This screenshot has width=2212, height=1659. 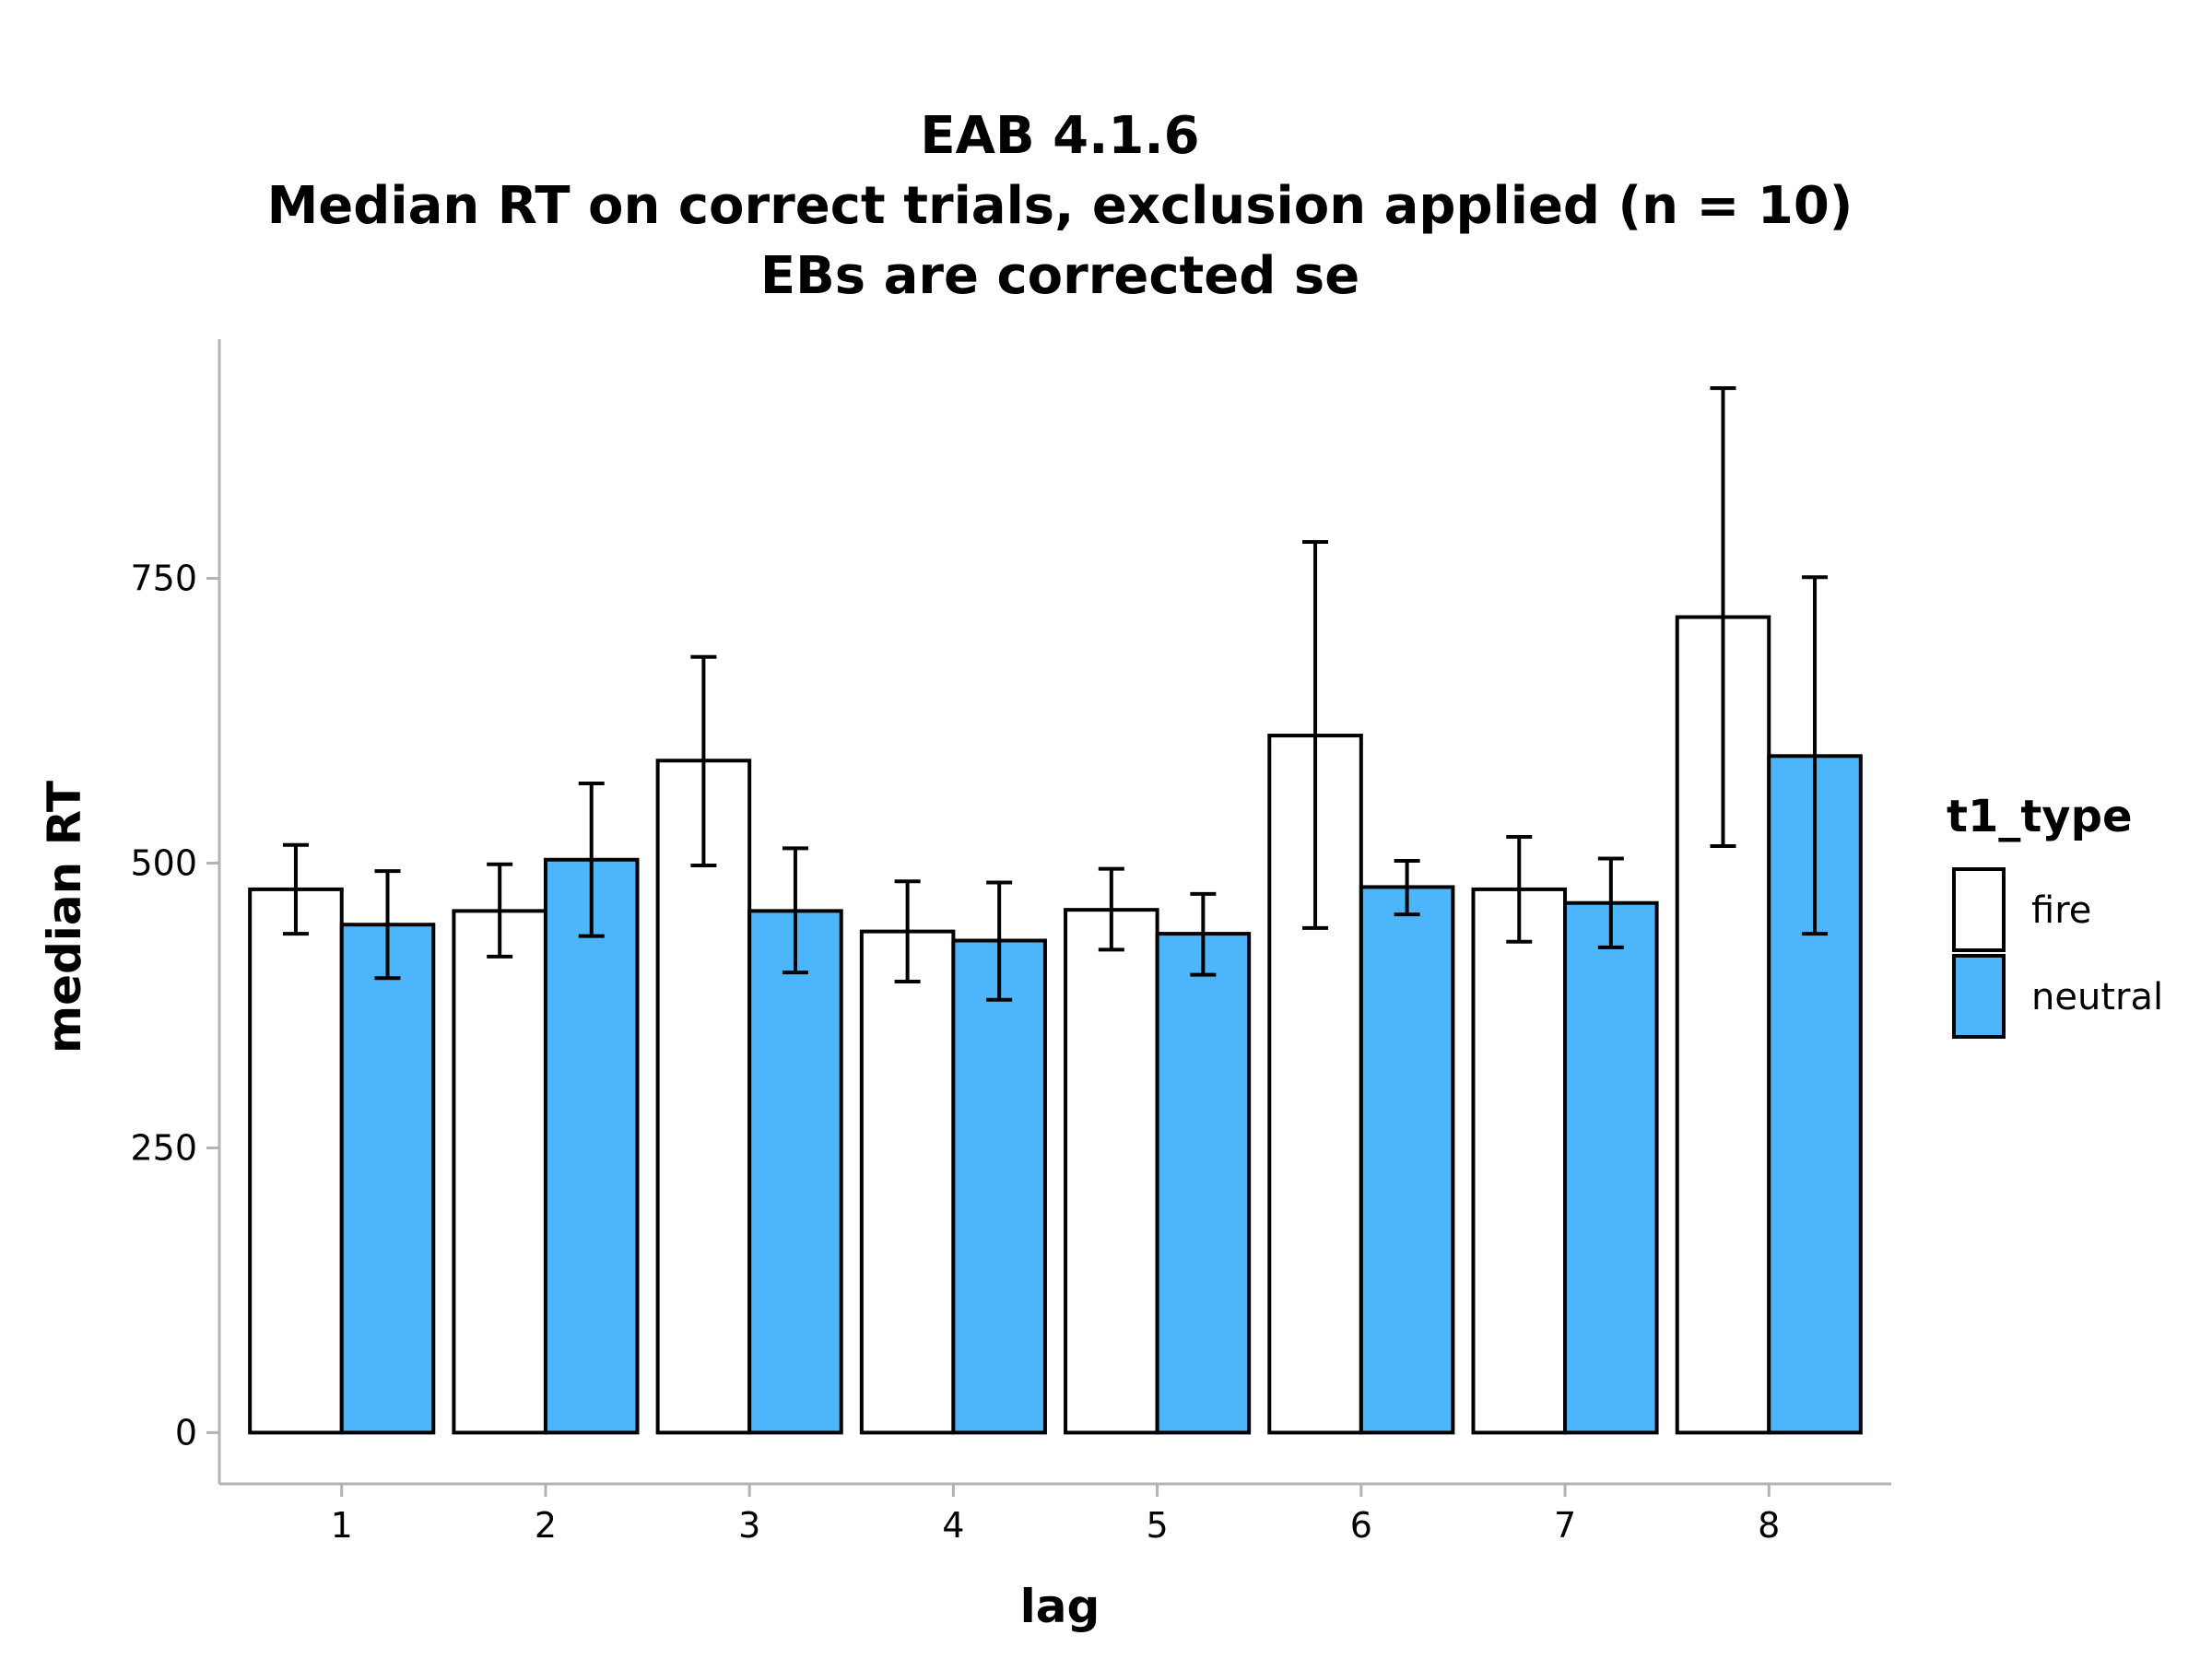 What do you see at coordinates (1769, 1525) in the screenshot?
I see `x-tick-label: 8` at bounding box center [1769, 1525].